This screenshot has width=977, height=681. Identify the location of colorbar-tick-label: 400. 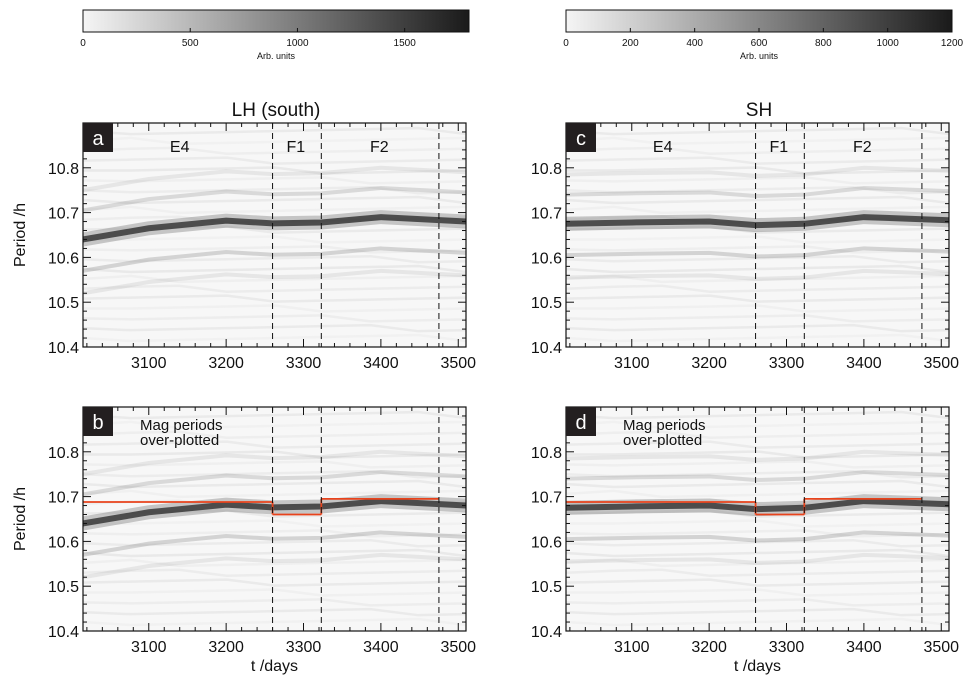
(694, 43).